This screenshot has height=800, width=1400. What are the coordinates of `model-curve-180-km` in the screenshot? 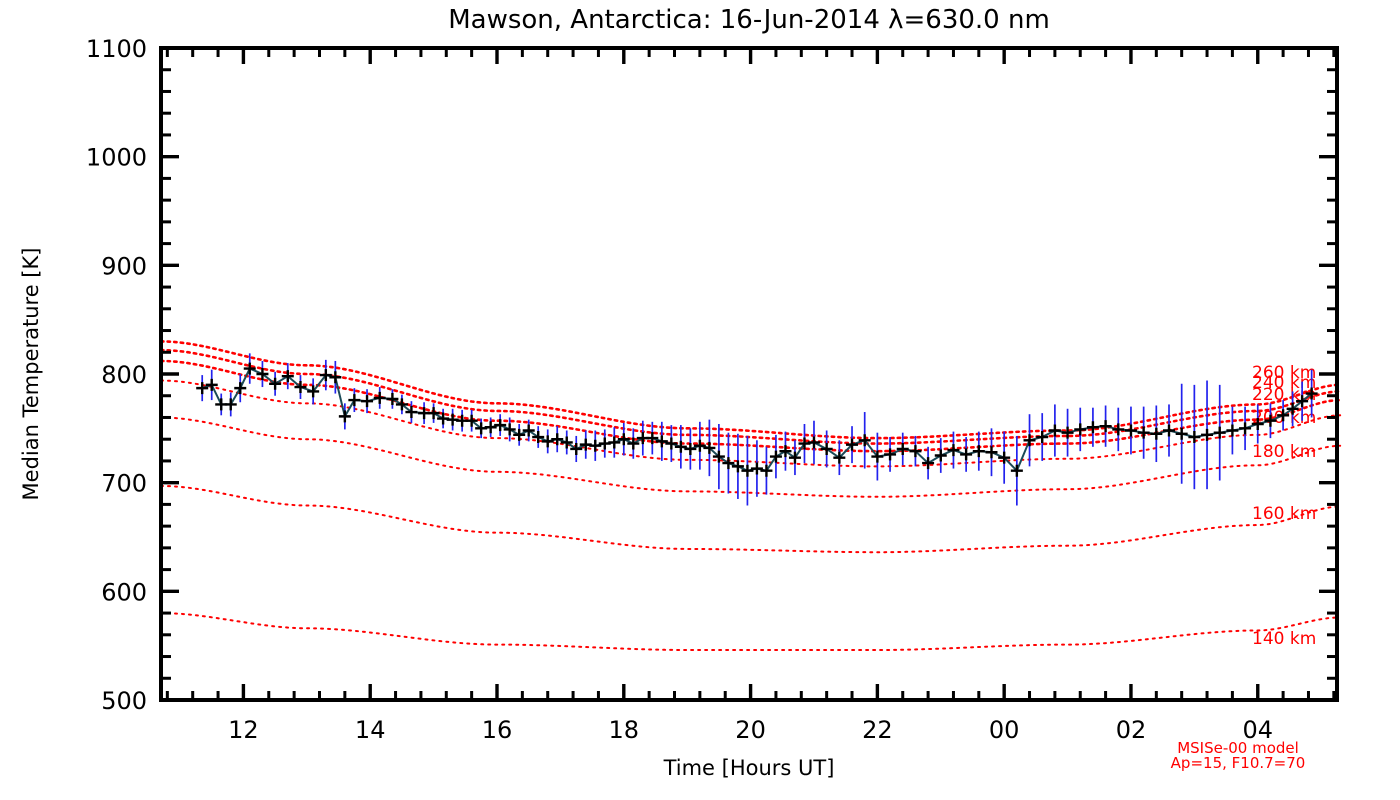 It's located at (751, 457).